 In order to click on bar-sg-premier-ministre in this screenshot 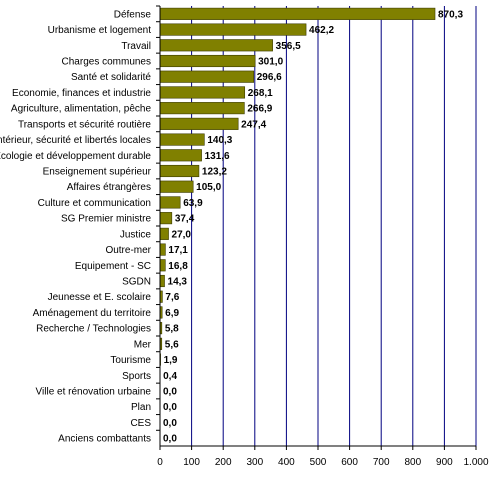, I will do `click(166, 218)`.